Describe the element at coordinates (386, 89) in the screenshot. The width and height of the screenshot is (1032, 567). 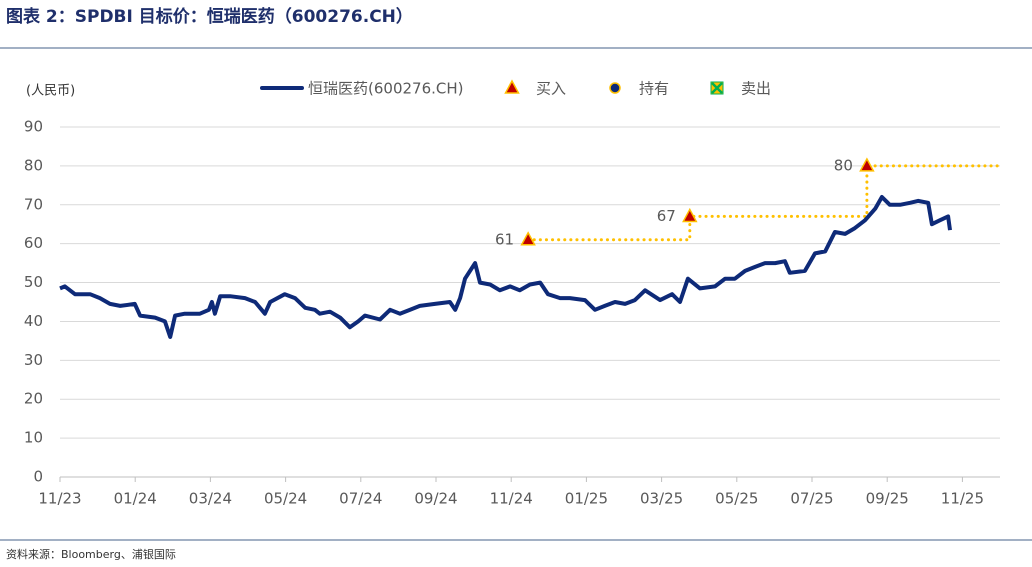
I see `legend-label: 恒瑞医药(600276.CH)` at that location.